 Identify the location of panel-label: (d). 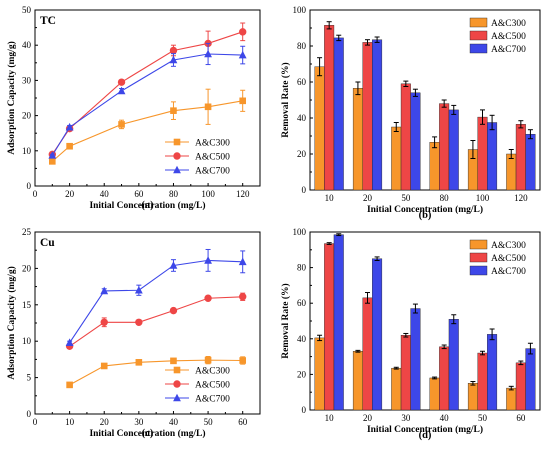
(425, 435).